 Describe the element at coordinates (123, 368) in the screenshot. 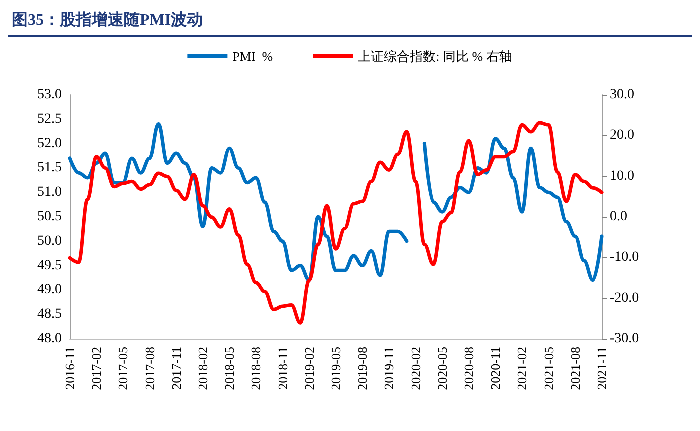

I see `x-tick-label: 2017-05` at that location.